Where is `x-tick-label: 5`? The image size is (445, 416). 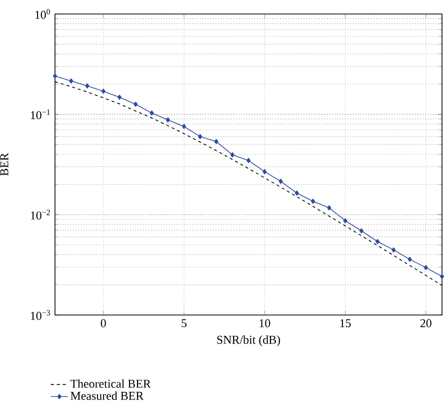 x-tick-label: 5 is located at coordinates (184, 323).